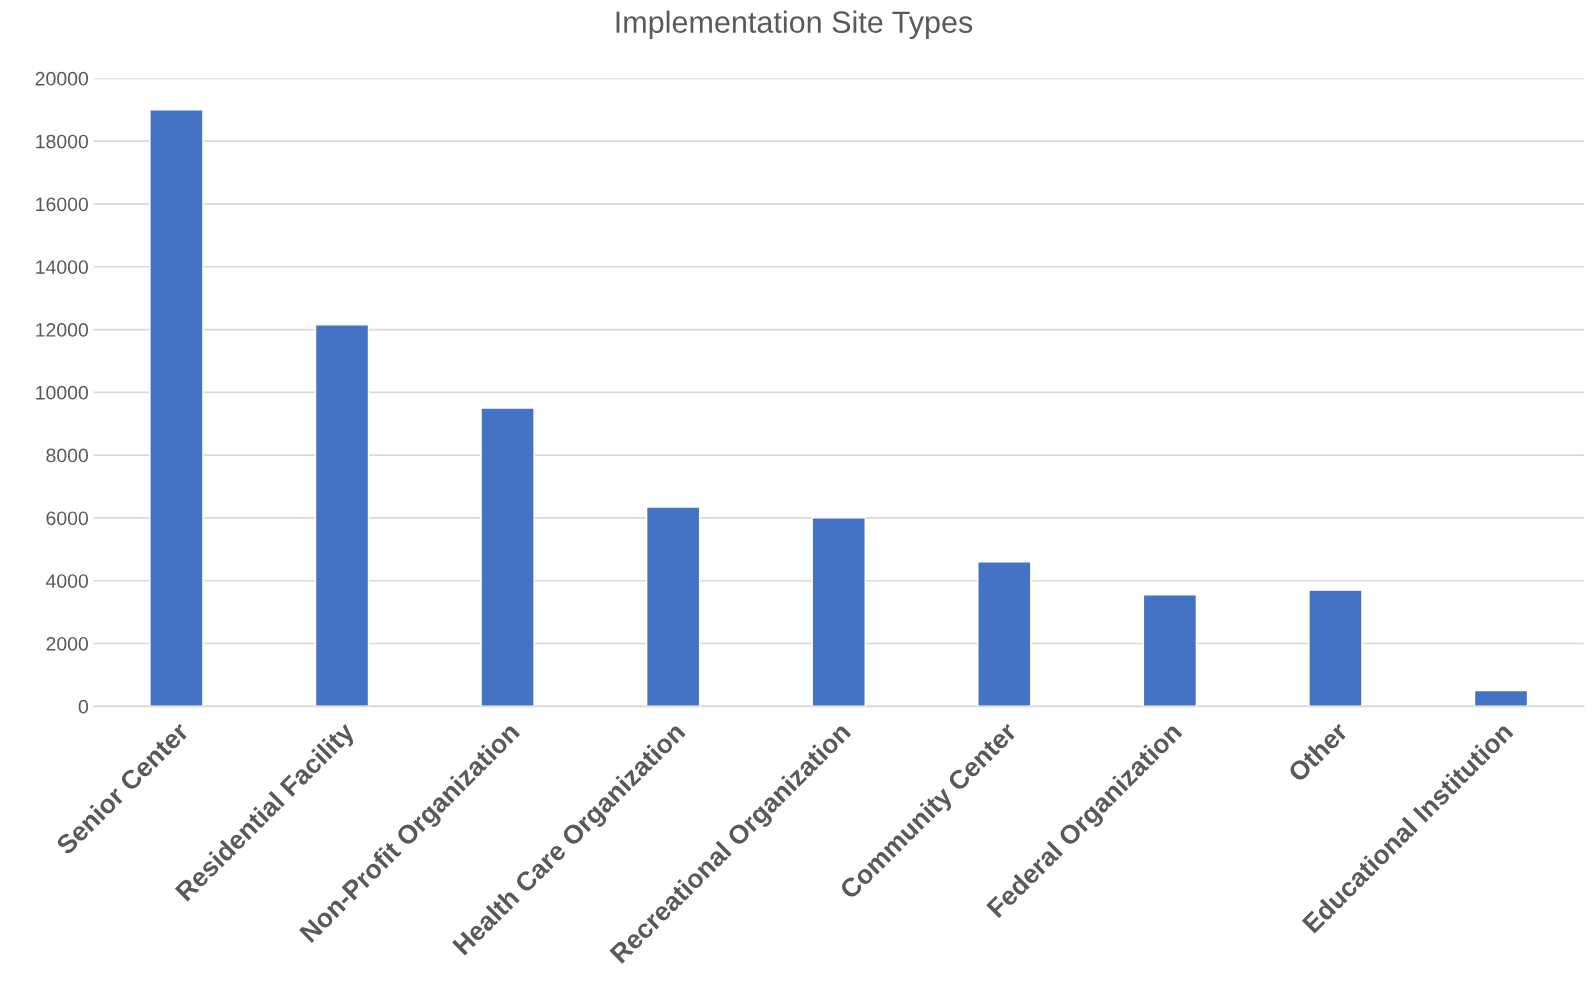 The image size is (1587, 992). I want to click on y-tick-label: 16000, so click(62, 204).